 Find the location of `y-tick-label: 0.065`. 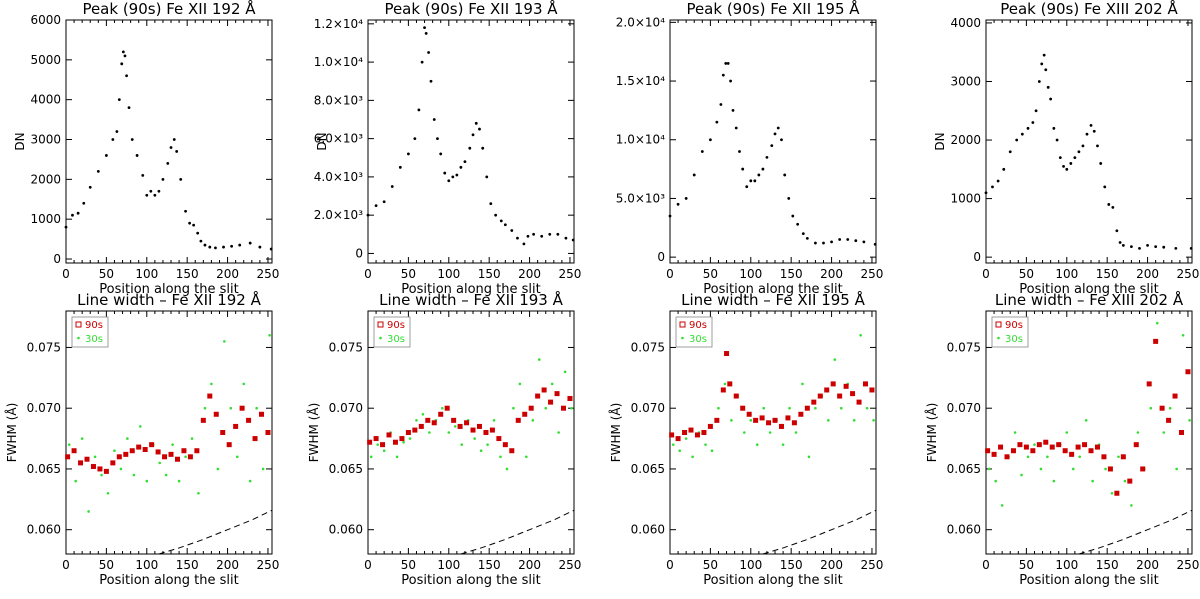

y-tick-label: 0.065 is located at coordinates (964, 469).